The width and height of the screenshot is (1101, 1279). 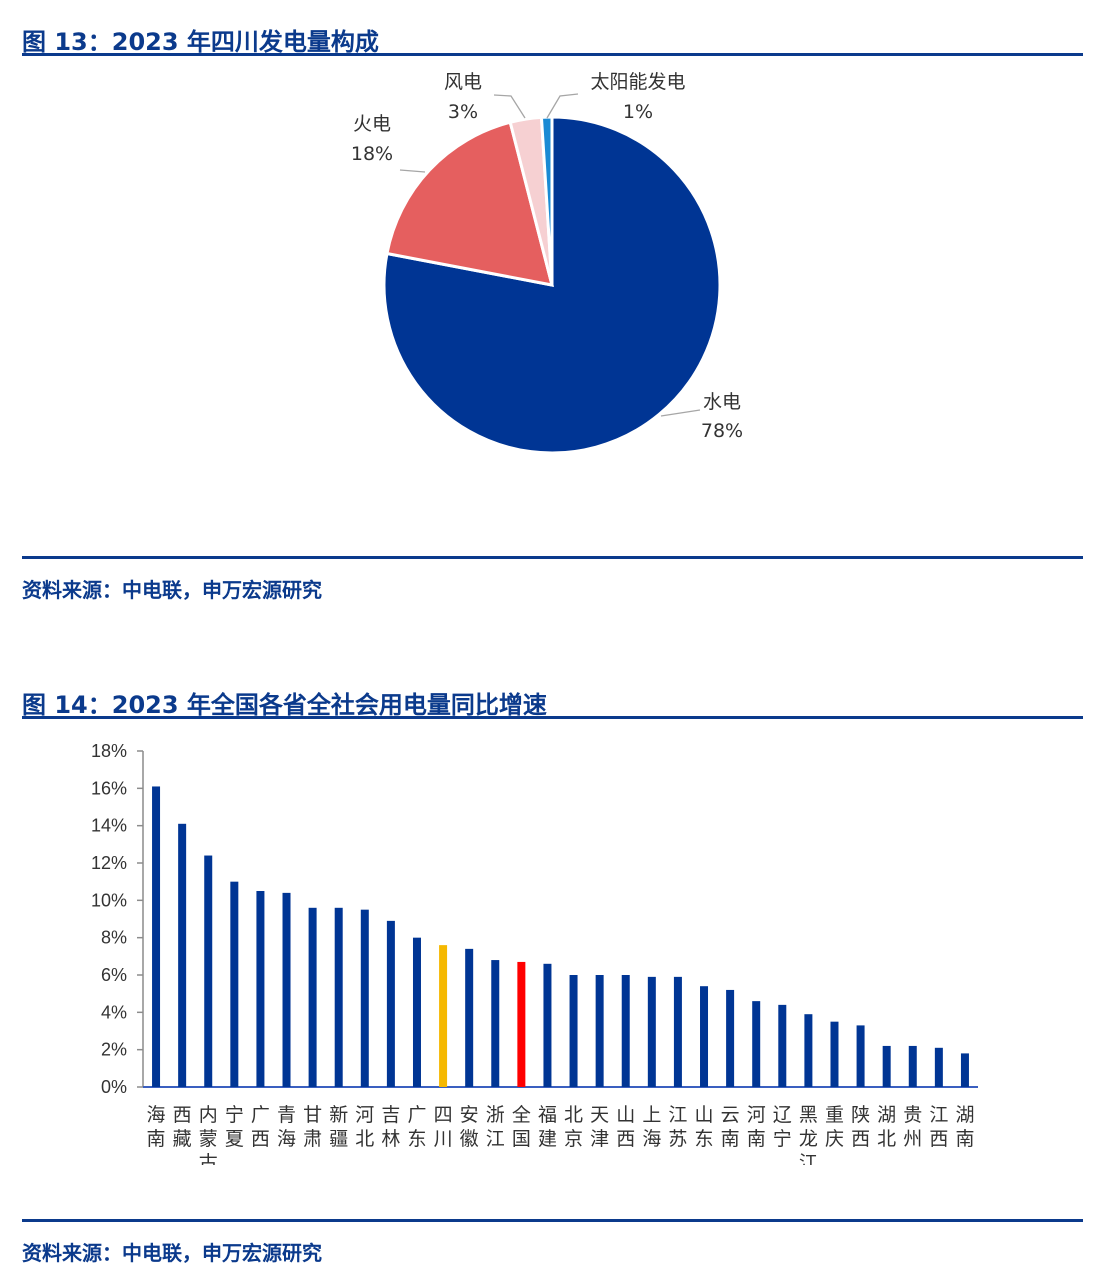 What do you see at coordinates (182, 1127) in the screenshot?
I see `x-category-label: 西藏` at bounding box center [182, 1127].